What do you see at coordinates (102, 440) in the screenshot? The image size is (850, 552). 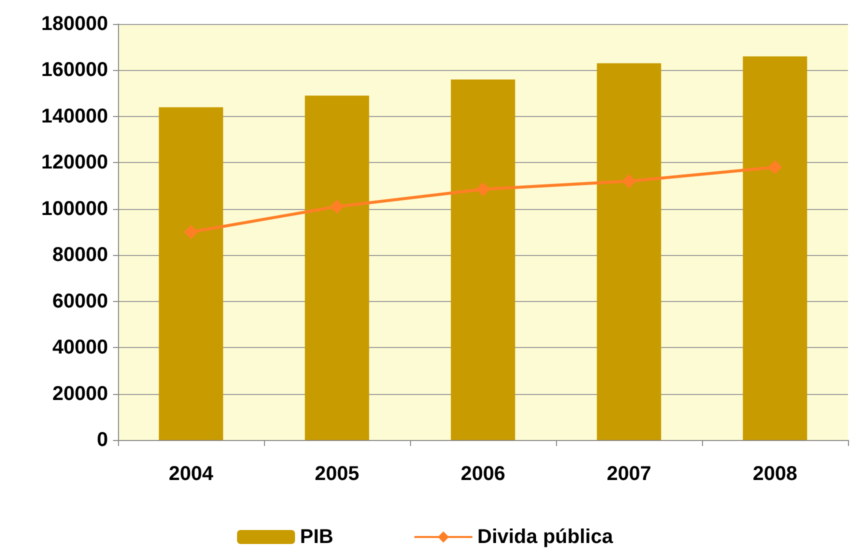 I see `y-tick-label: 0` at bounding box center [102, 440].